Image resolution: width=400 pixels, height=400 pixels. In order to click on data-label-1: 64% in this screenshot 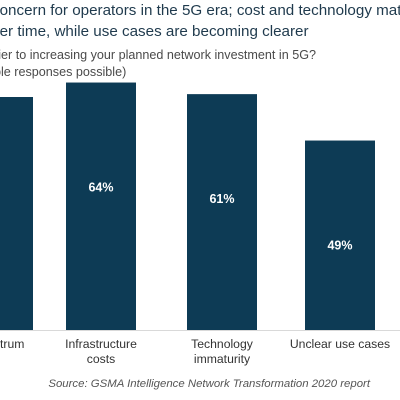, I will do `click(100, 188)`.